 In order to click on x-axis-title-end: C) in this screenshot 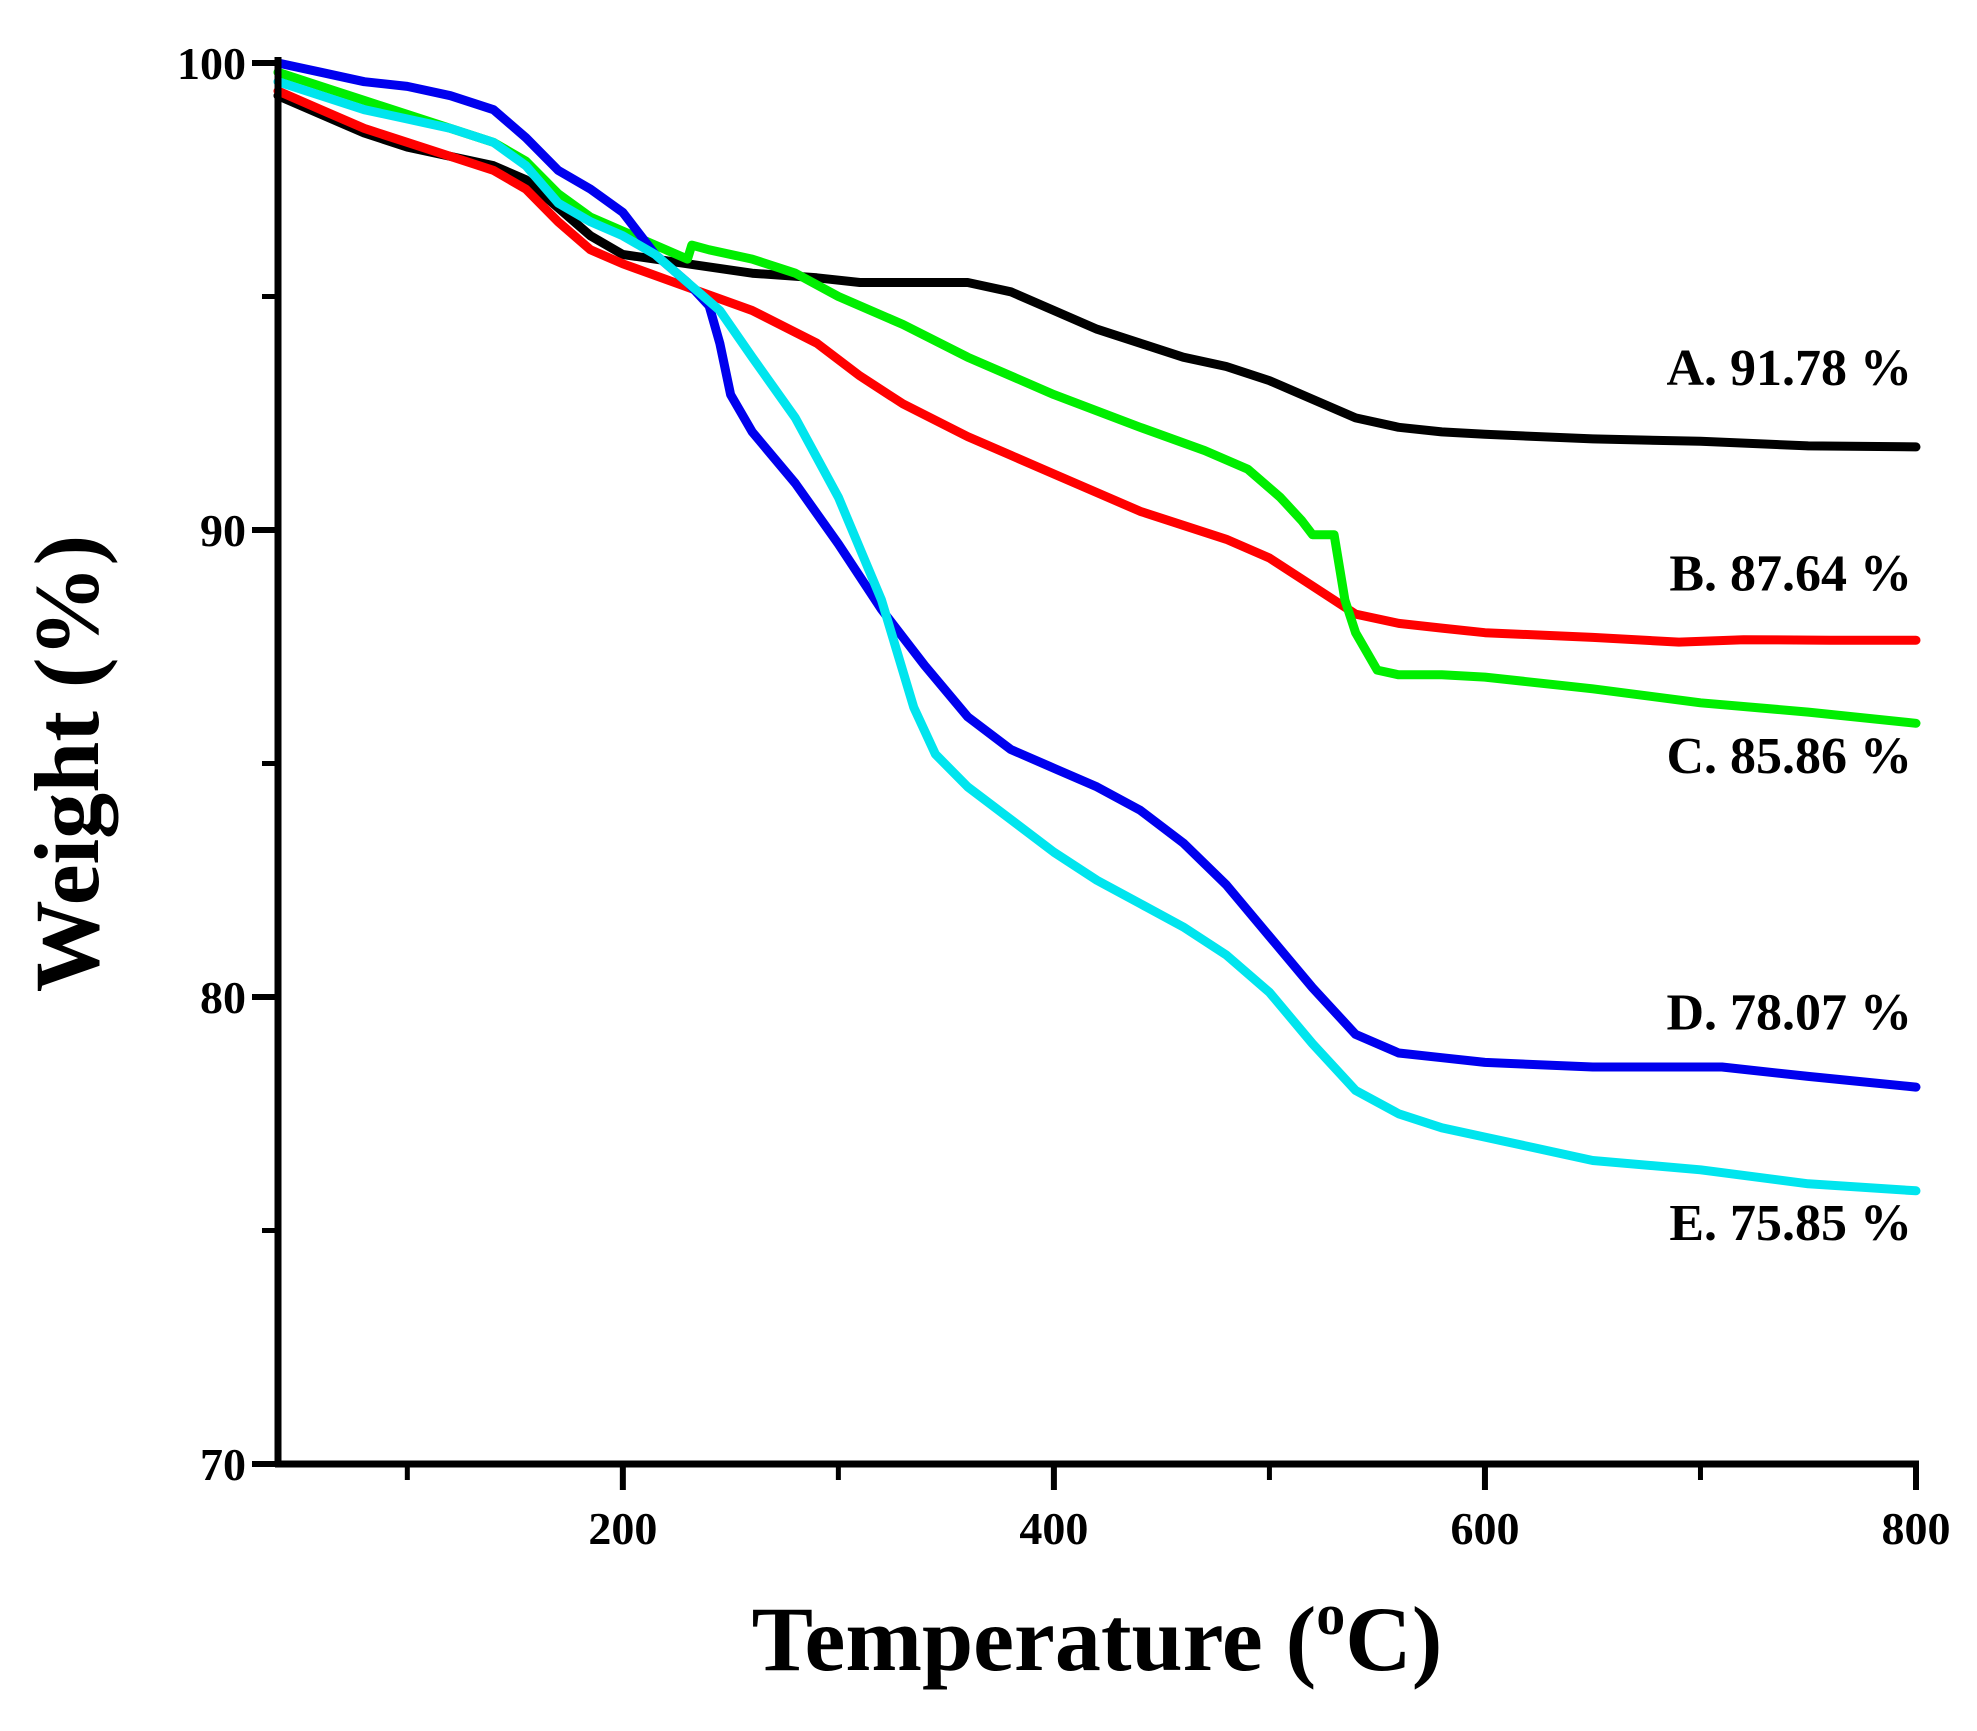, I will do `click(1393, 1639)`.